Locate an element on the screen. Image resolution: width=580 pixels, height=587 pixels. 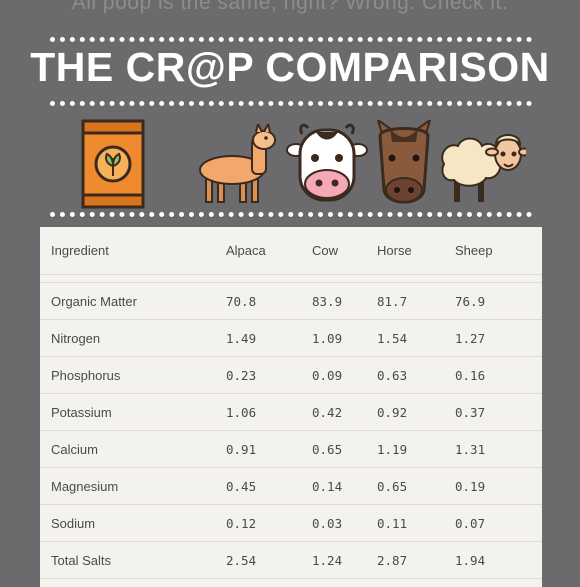
horse-value: 0.65 is located at coordinates (416, 486).